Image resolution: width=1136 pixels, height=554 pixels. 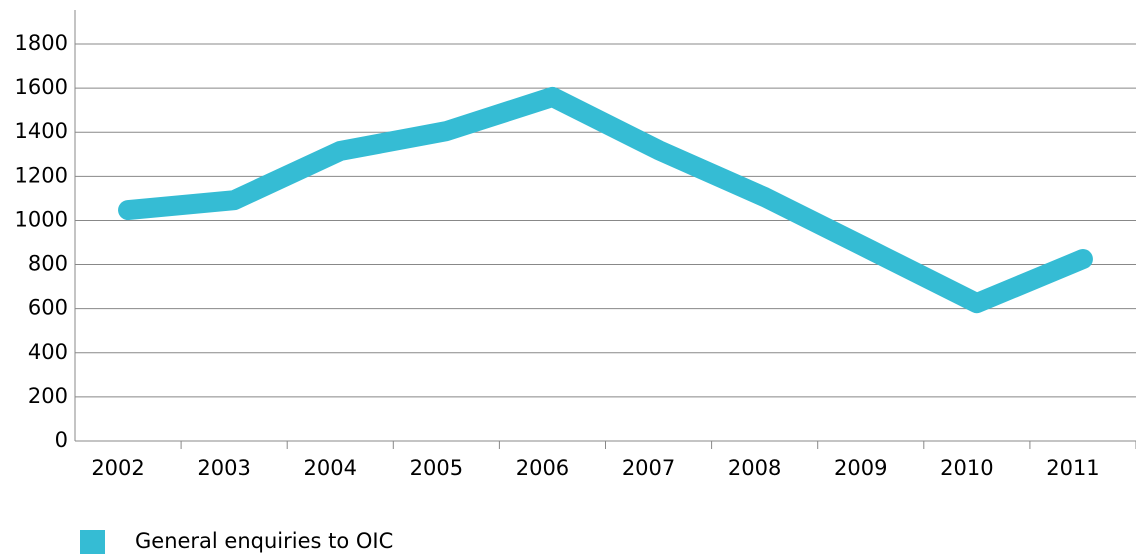 I want to click on x-tick-label: 2011, so click(x=1072, y=468).